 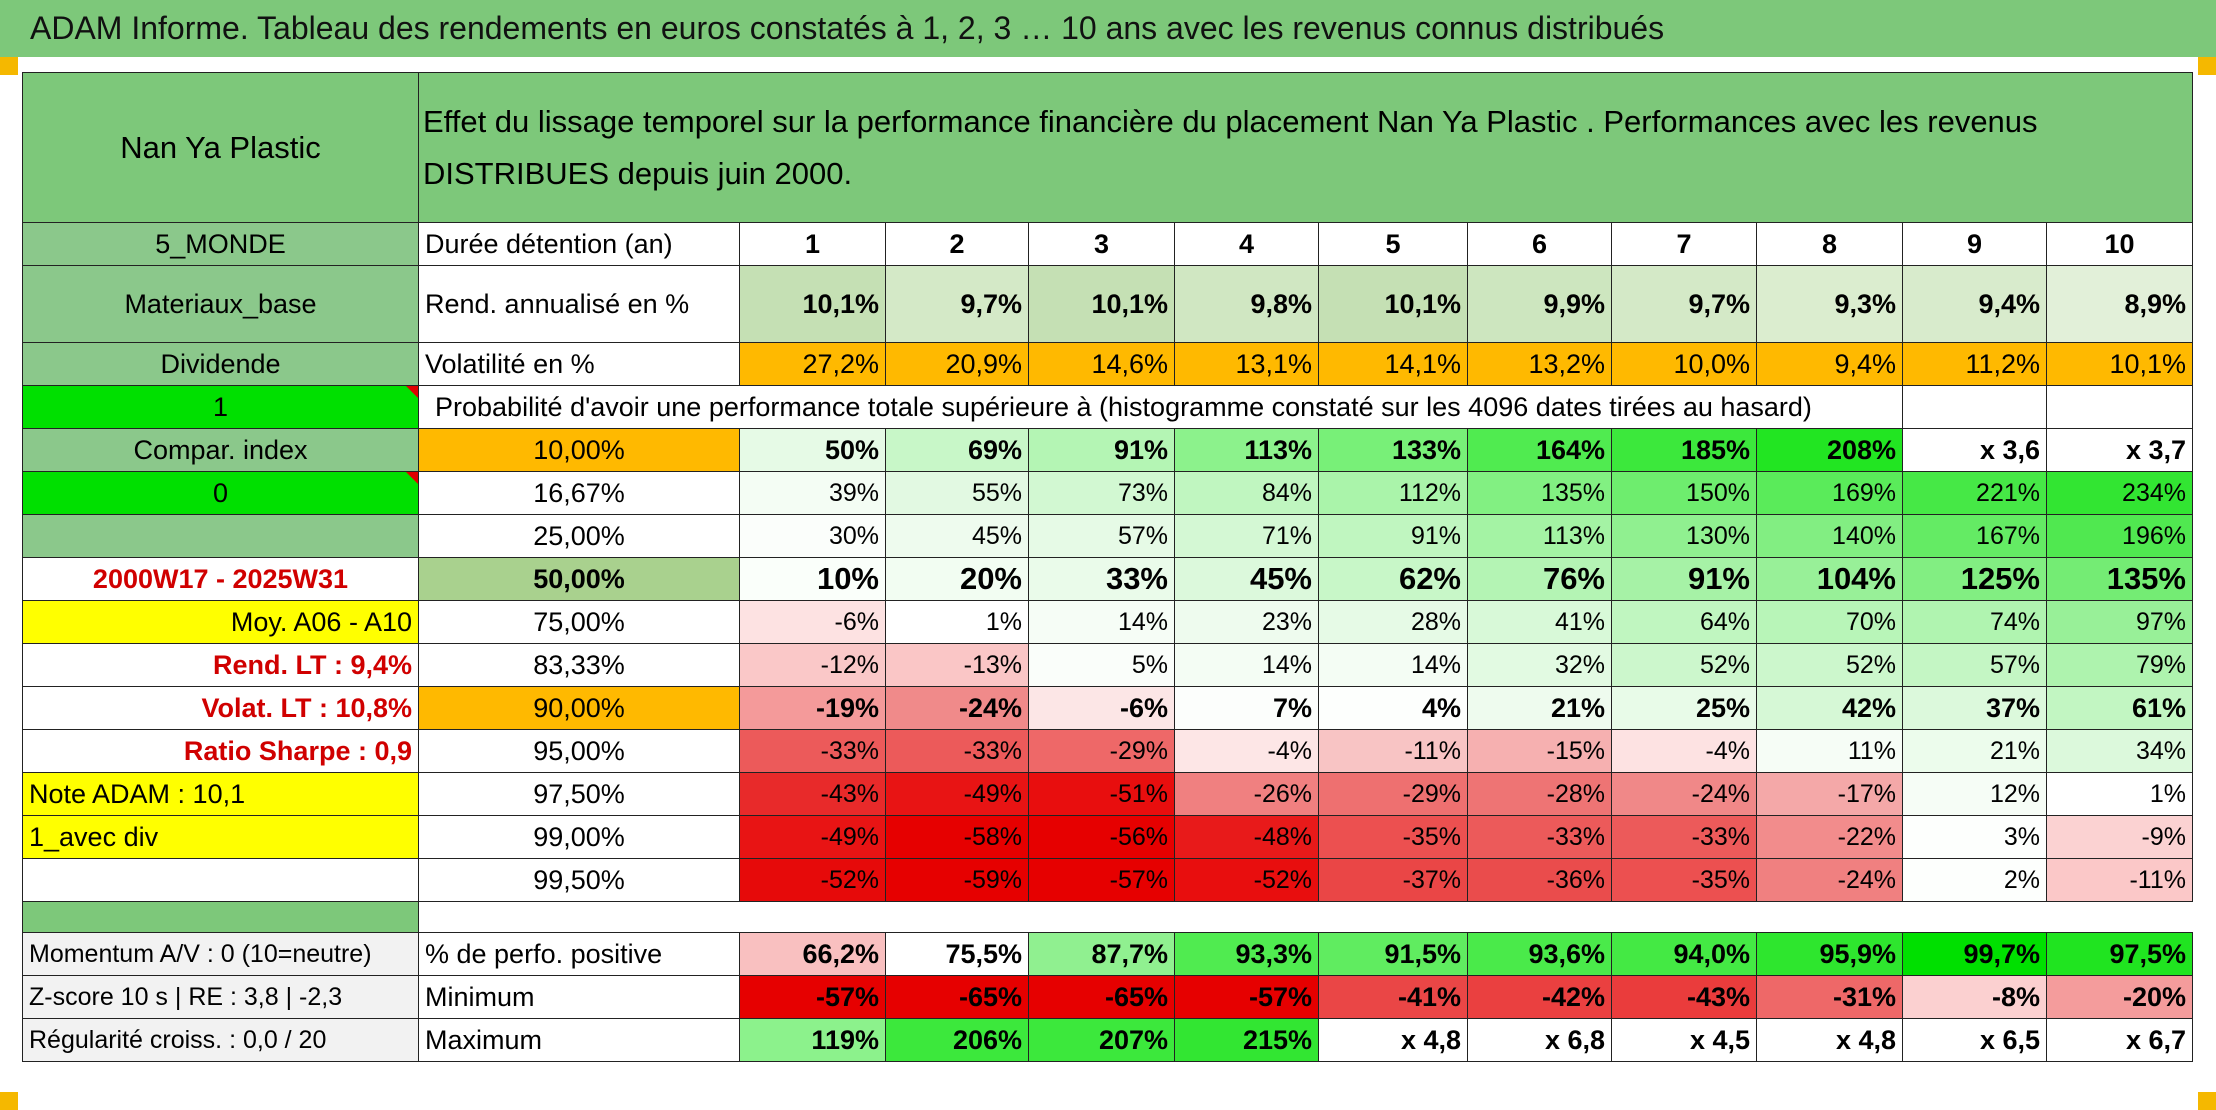 I want to click on positive-rate-cell: 93,3%, so click(x=1246, y=954).